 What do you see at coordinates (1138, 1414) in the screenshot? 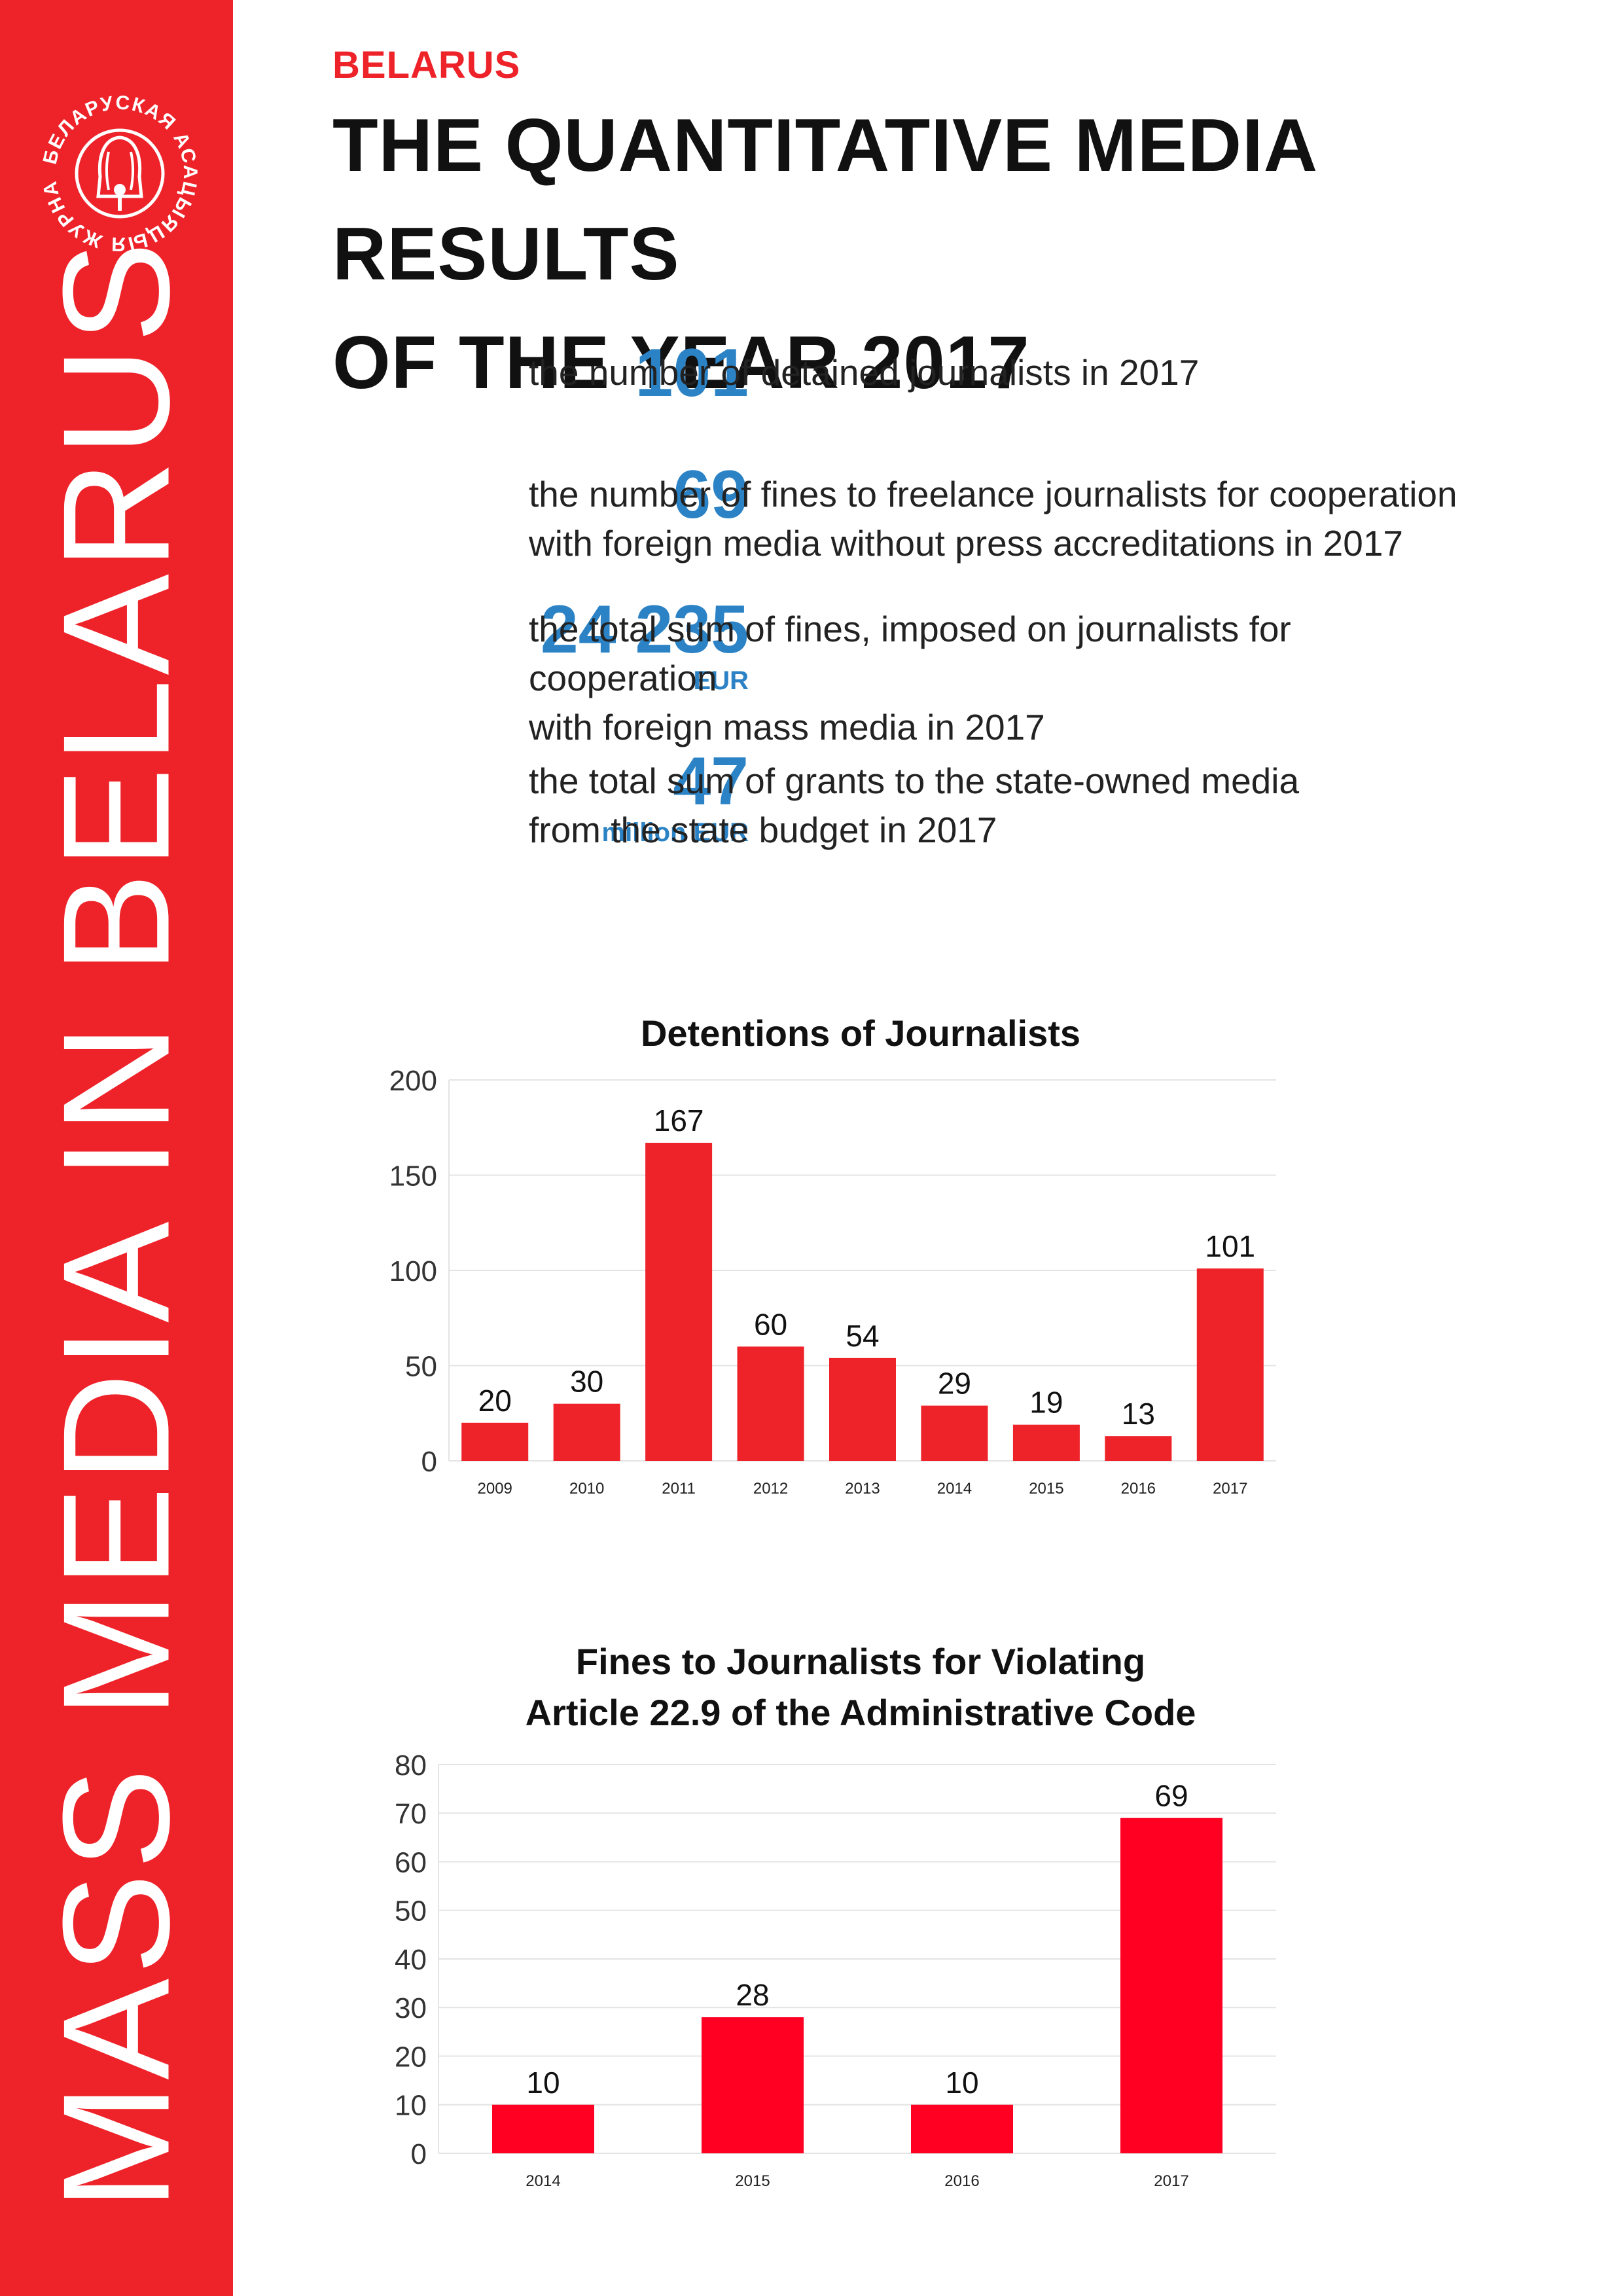
I see `data-label: 13` at bounding box center [1138, 1414].